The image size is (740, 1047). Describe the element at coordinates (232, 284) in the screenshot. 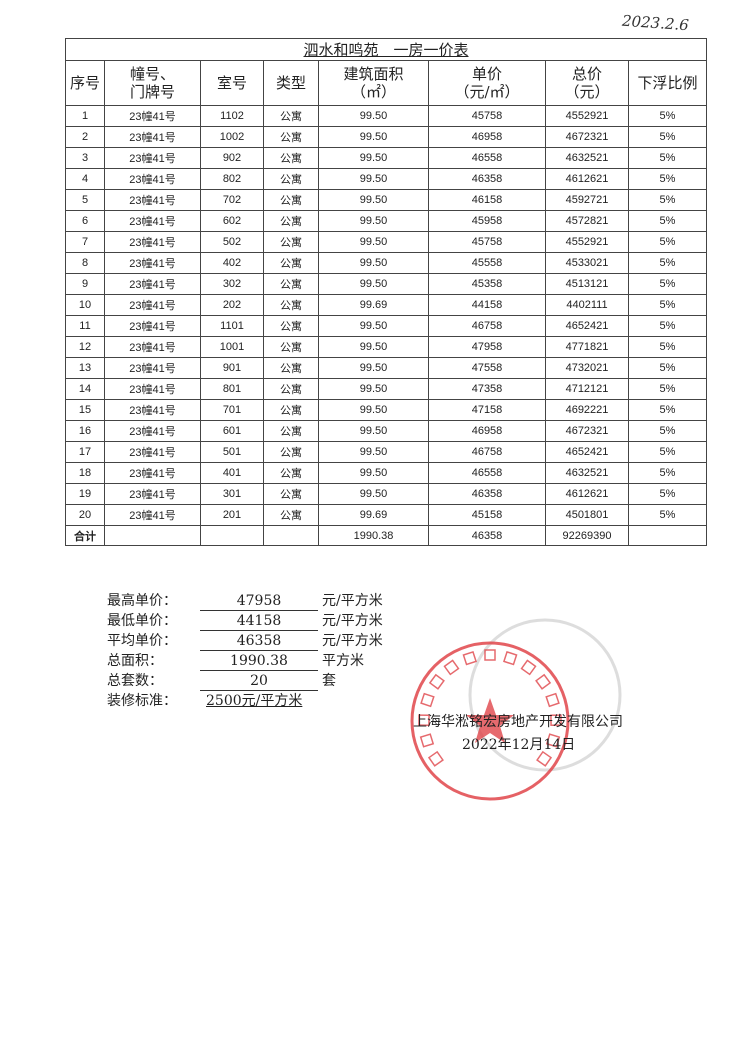

I see `room-cell: 302` at that location.